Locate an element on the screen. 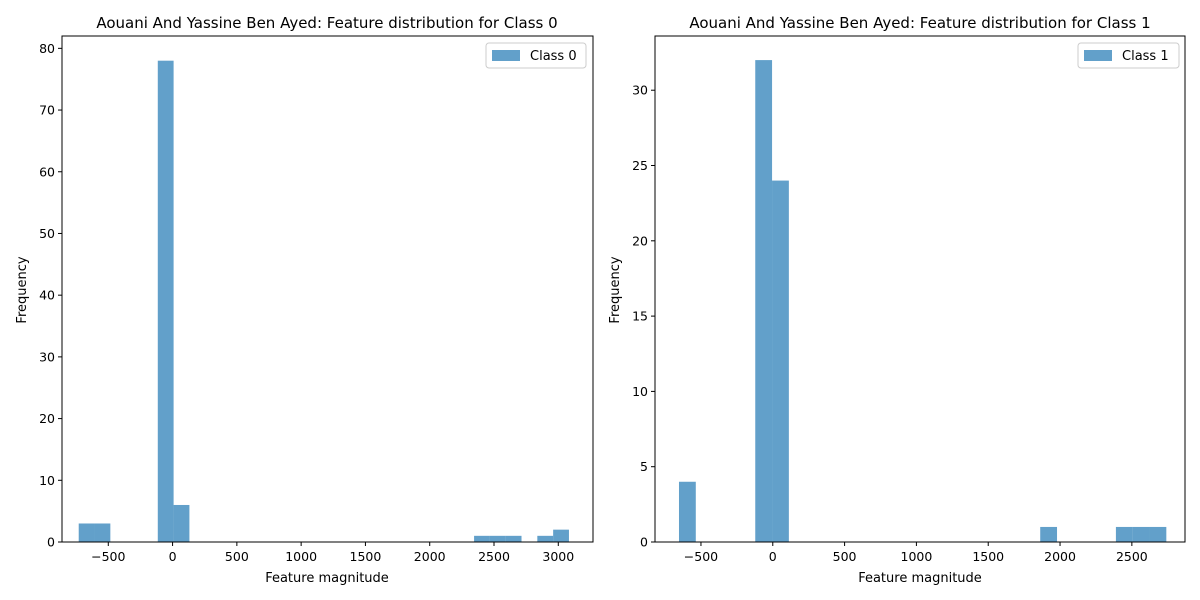 The image size is (1200, 600). y-tick-label: 25 is located at coordinates (640, 165).